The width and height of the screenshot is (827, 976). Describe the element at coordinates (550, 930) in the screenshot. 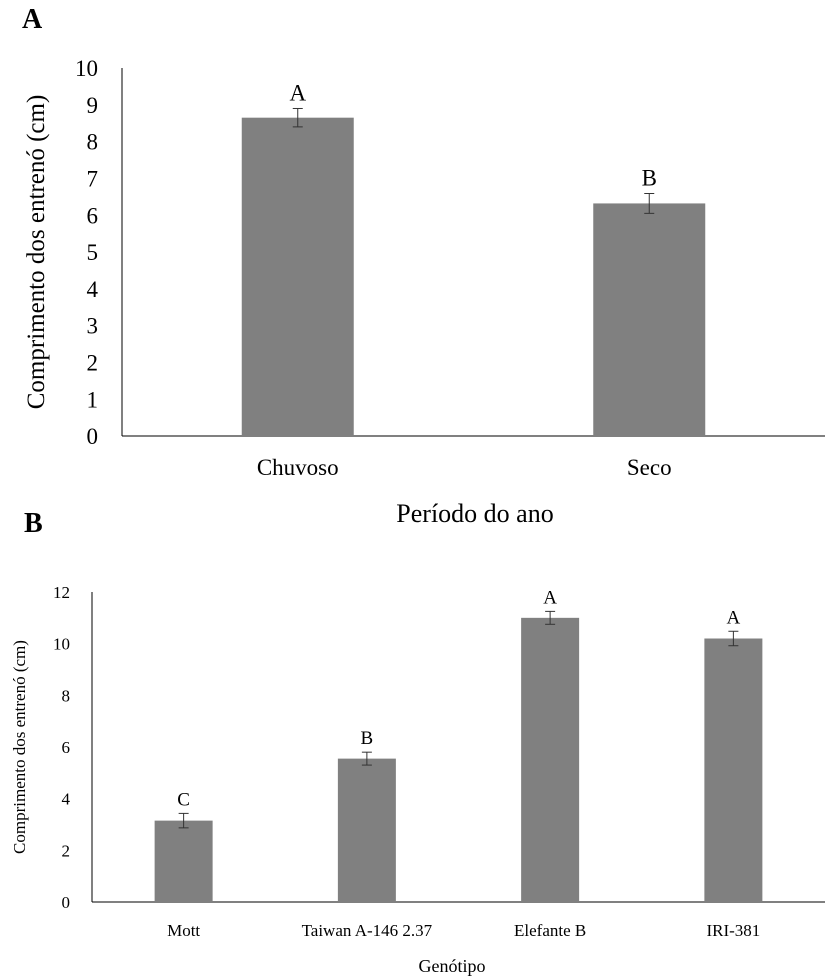

I see `x-tick-label: Elefante B` at that location.